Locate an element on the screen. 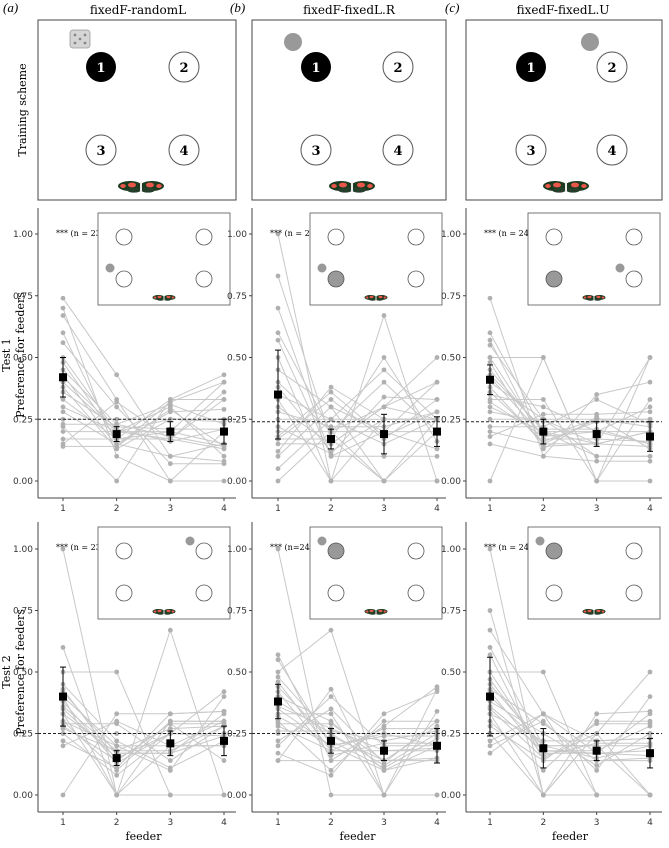 The height and width of the screenshot is (848, 669). panel-label-a: (a) is located at coordinates (10, 7).